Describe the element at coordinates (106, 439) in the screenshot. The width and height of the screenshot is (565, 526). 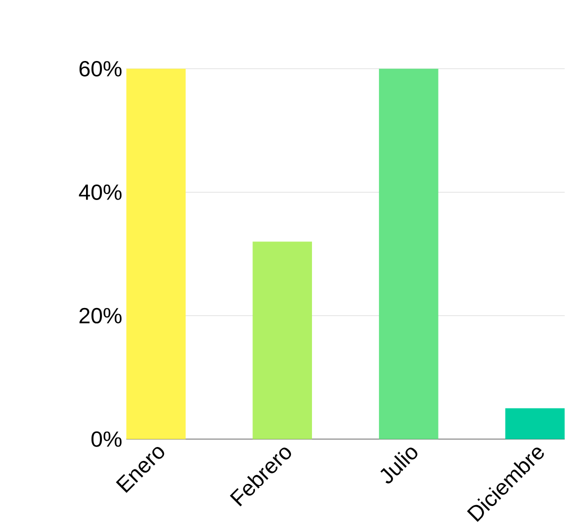
I see `y-tick-label: 0%` at that location.